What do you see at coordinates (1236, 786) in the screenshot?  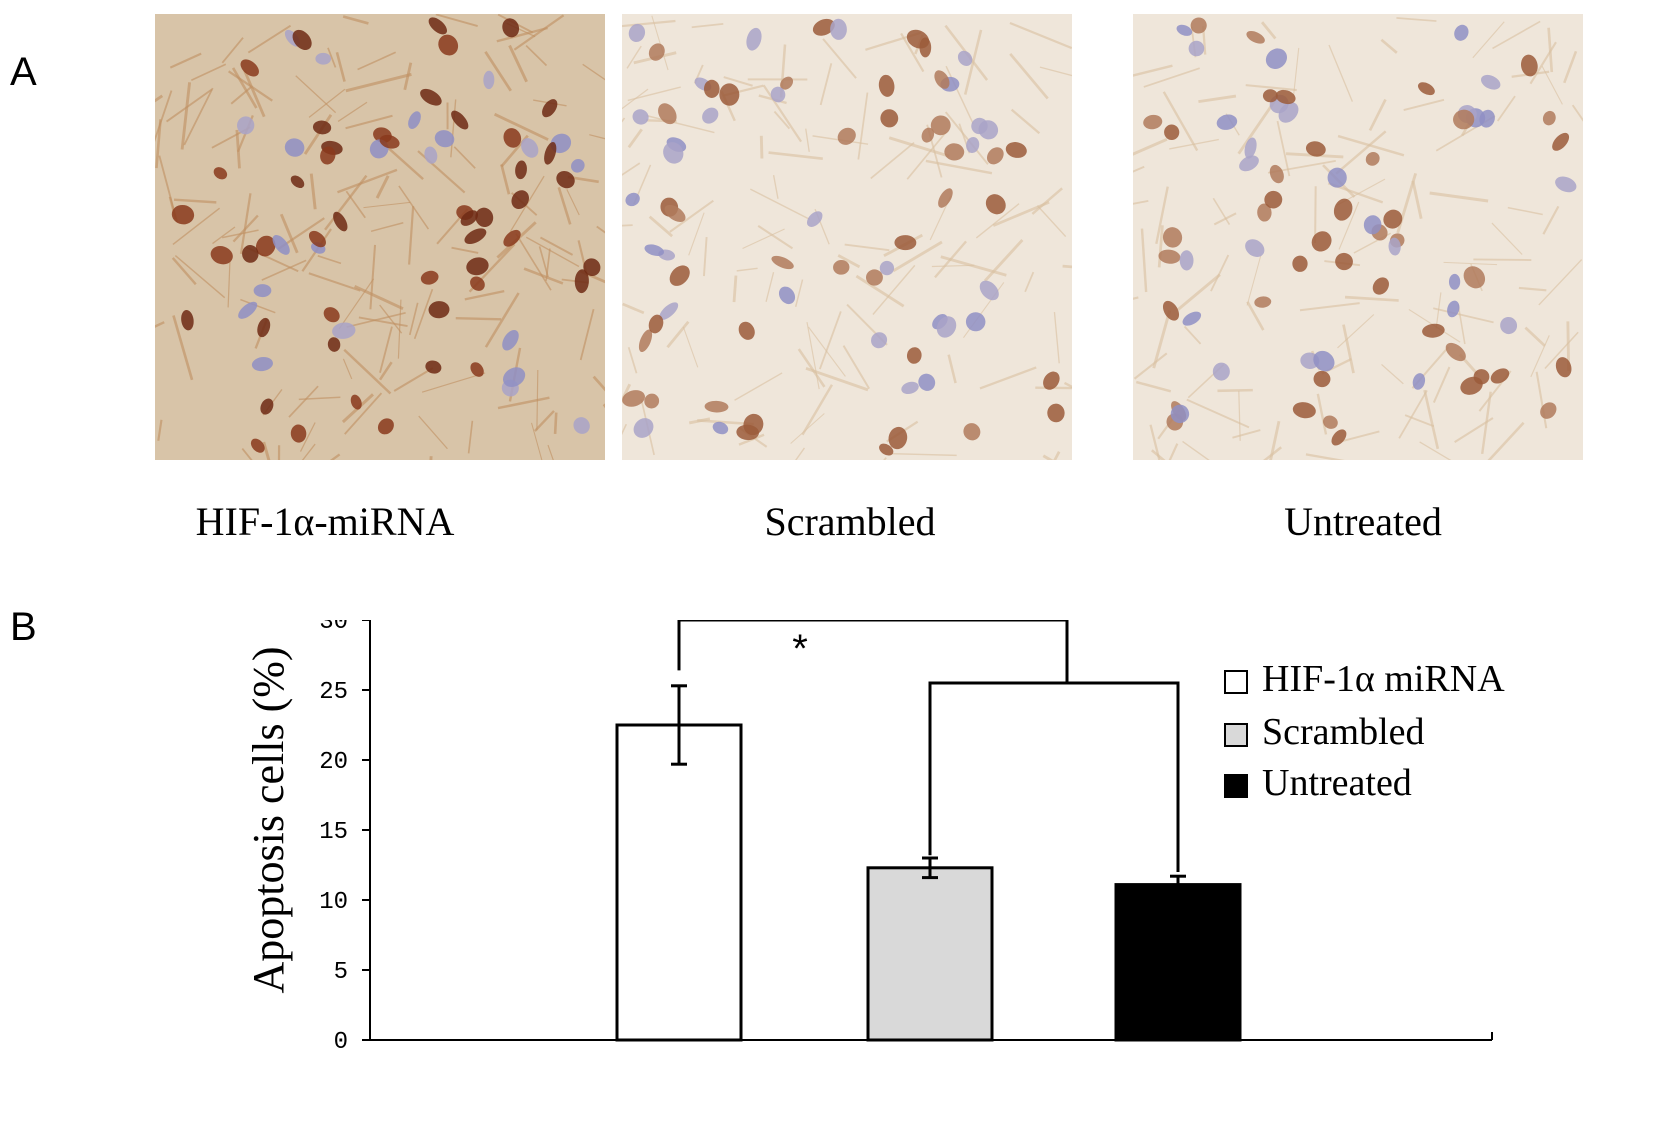 I see `legend-untreated-swatch` at bounding box center [1236, 786].